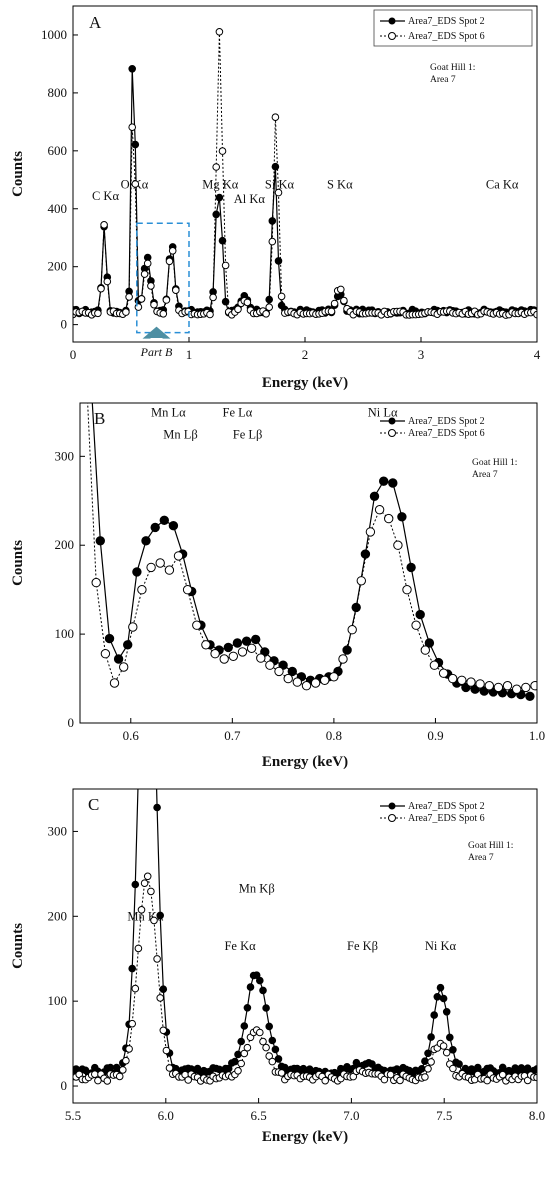  I want to click on legend-entry-spot-6: Area7_EDS Spot 6, so click(446, 818).